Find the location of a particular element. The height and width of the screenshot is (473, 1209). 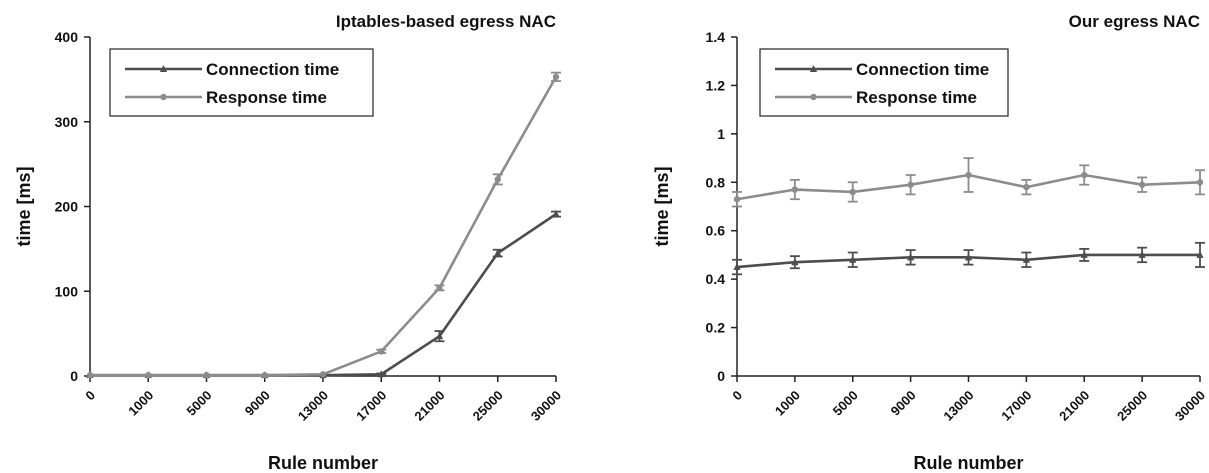

y-tick-label: 400 is located at coordinates (67, 37).